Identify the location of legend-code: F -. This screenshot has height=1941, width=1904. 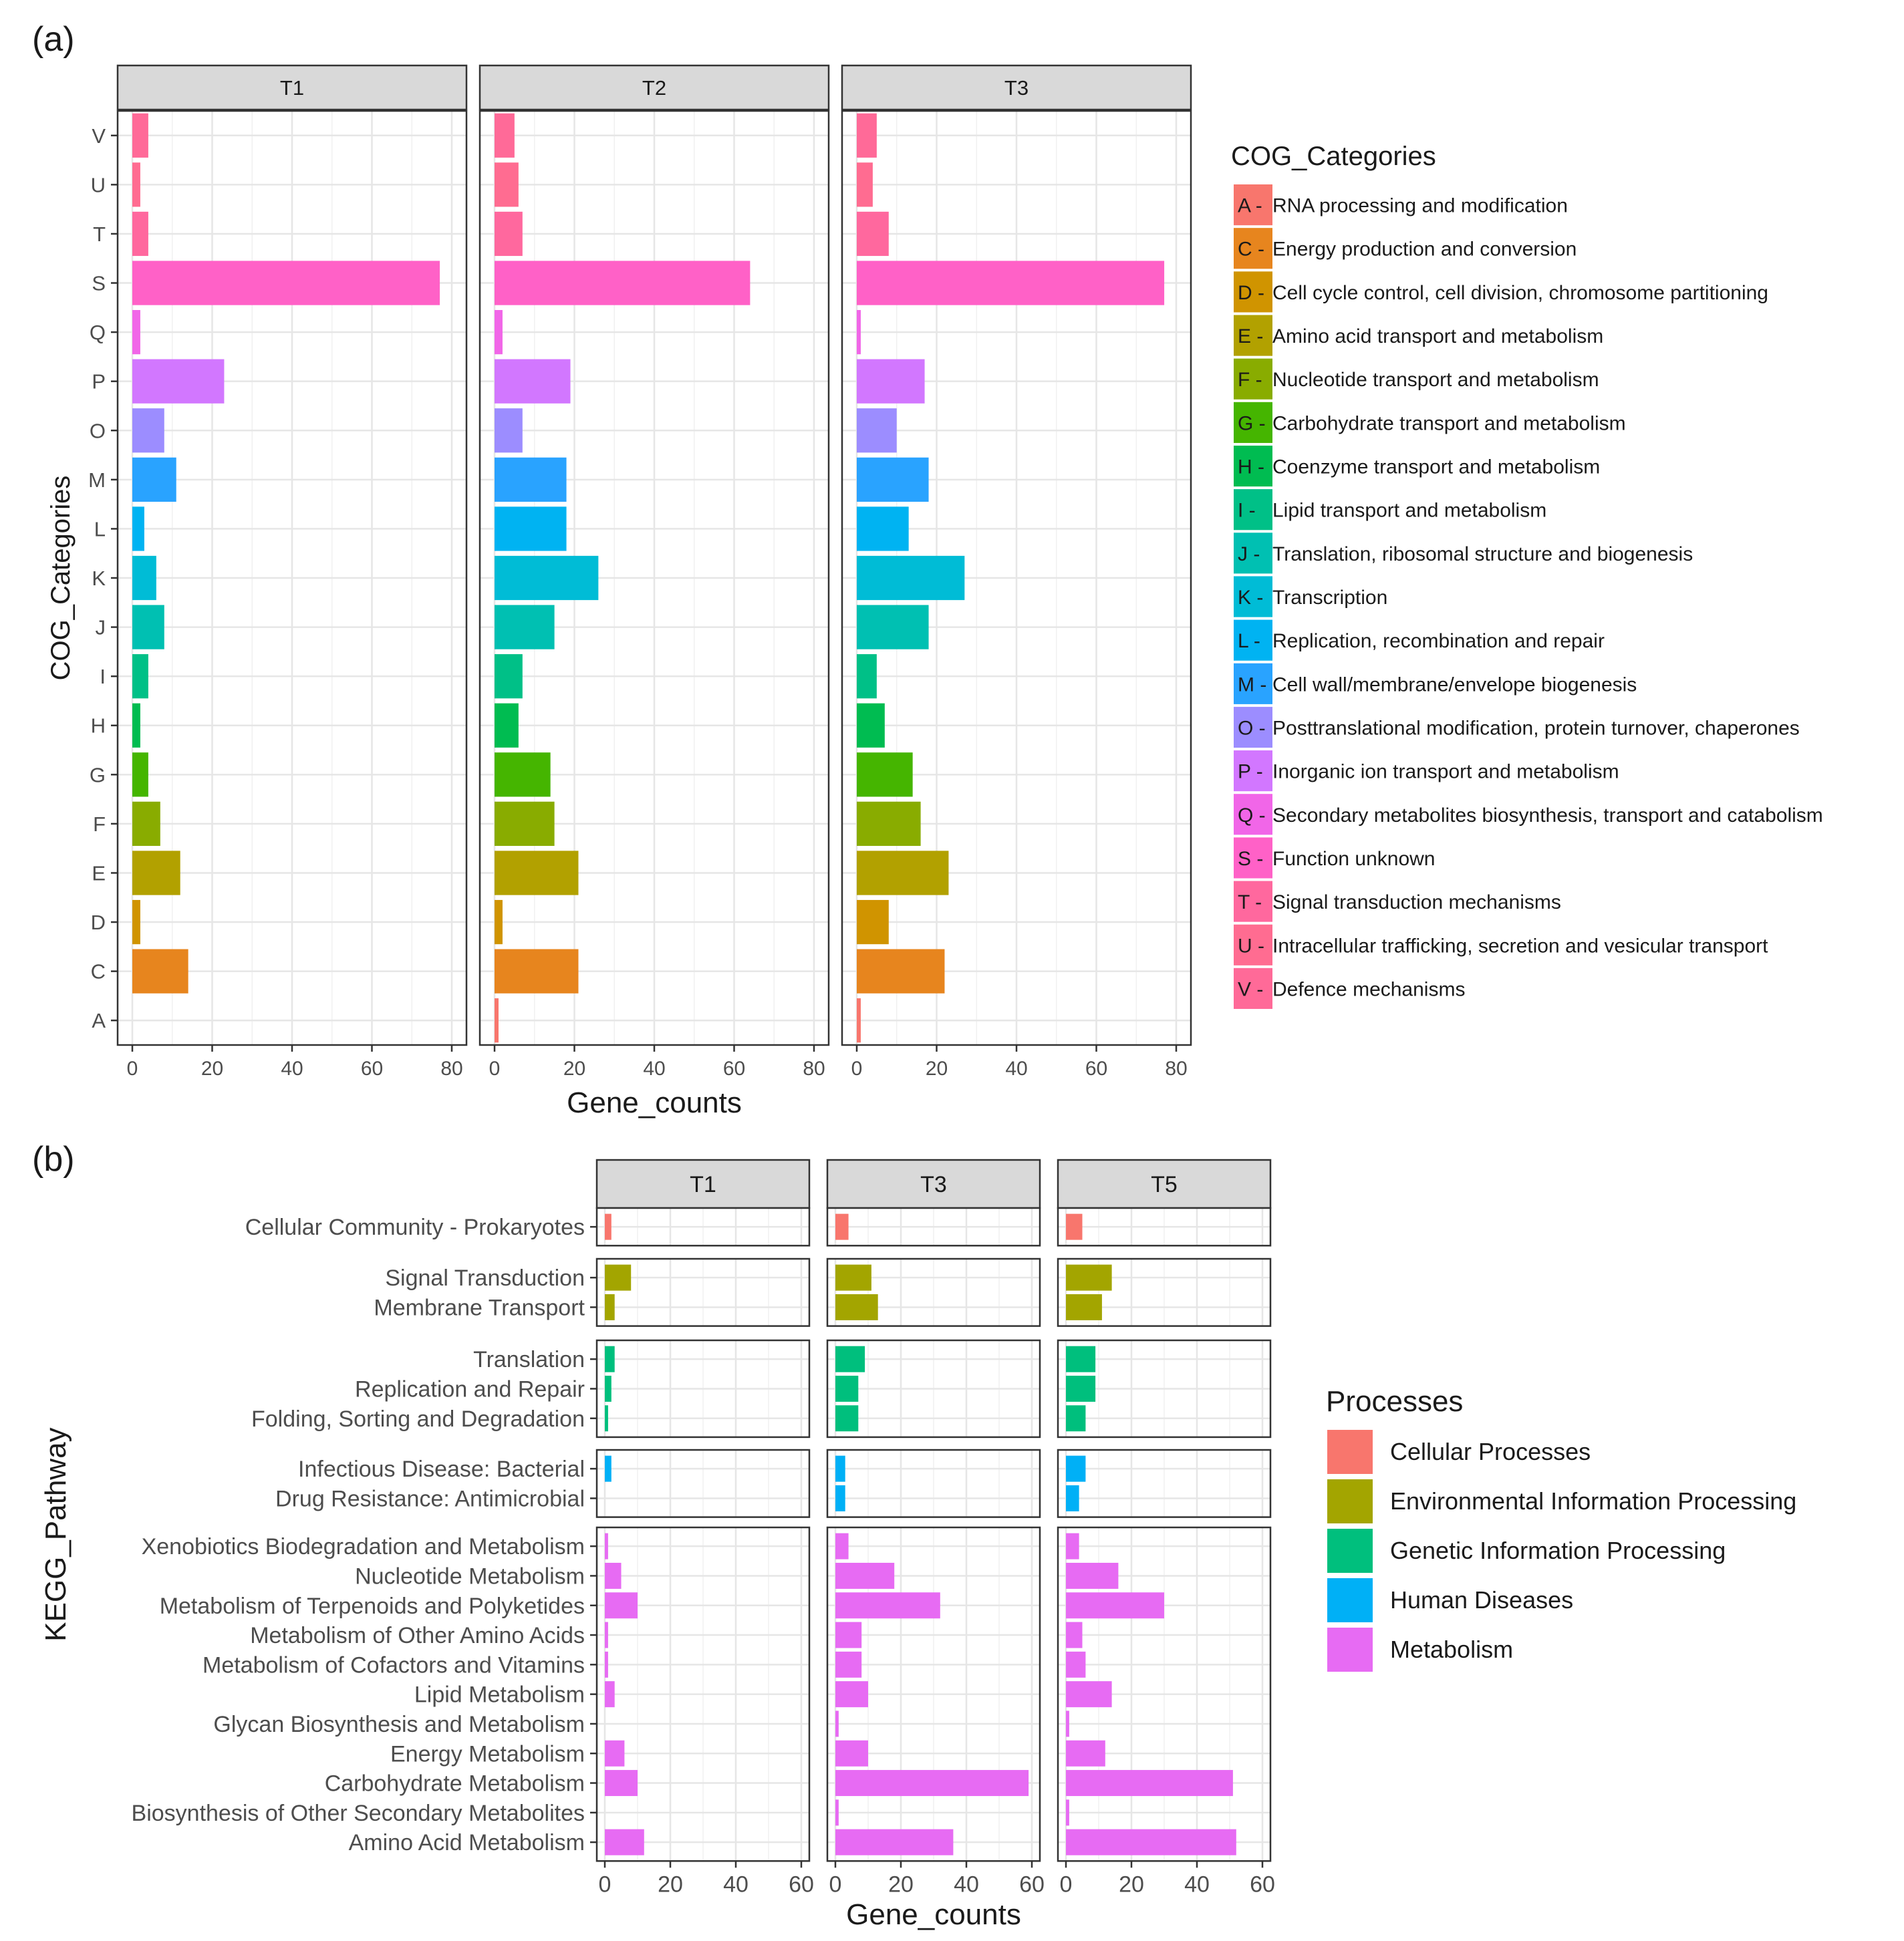
(1250, 380).